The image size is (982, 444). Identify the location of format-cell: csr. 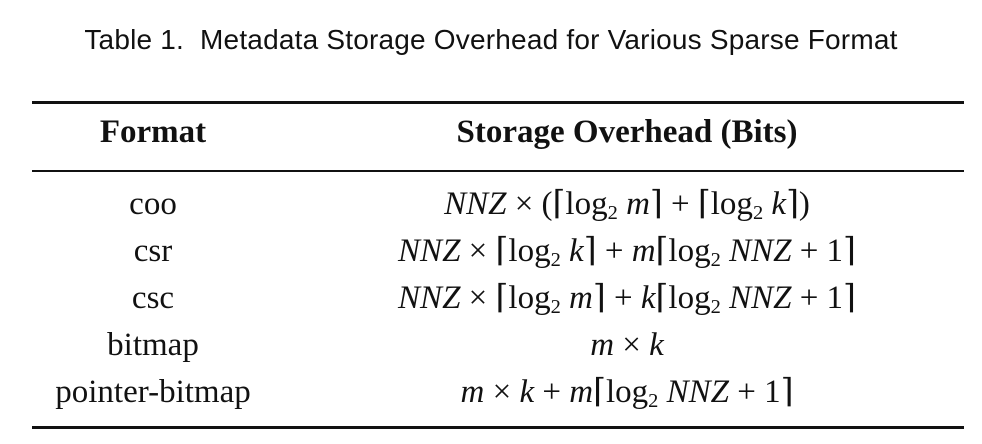
(153, 251).